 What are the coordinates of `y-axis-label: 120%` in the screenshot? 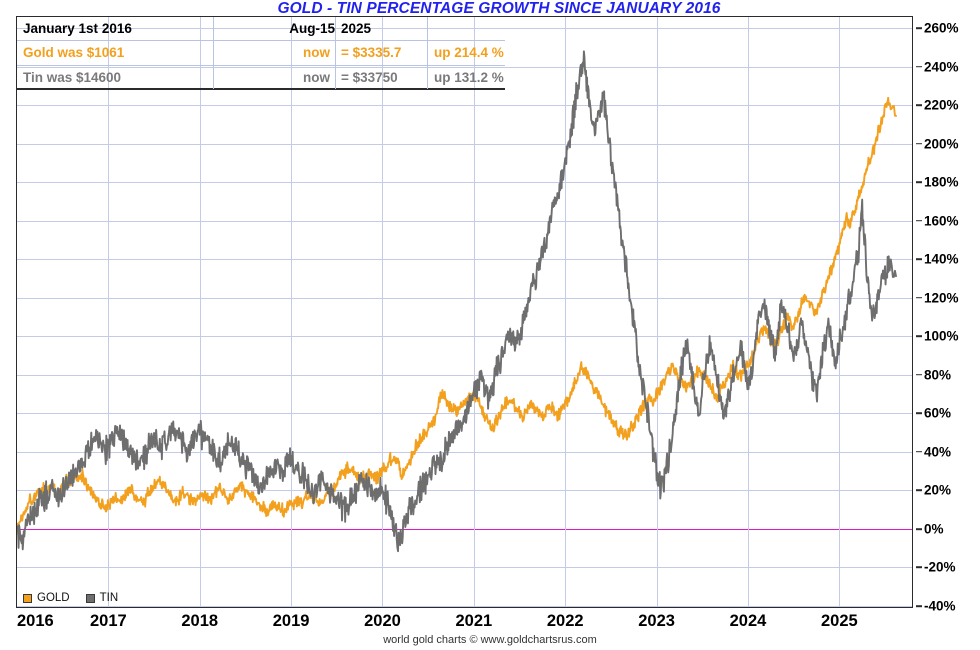 It's located at (941, 298).